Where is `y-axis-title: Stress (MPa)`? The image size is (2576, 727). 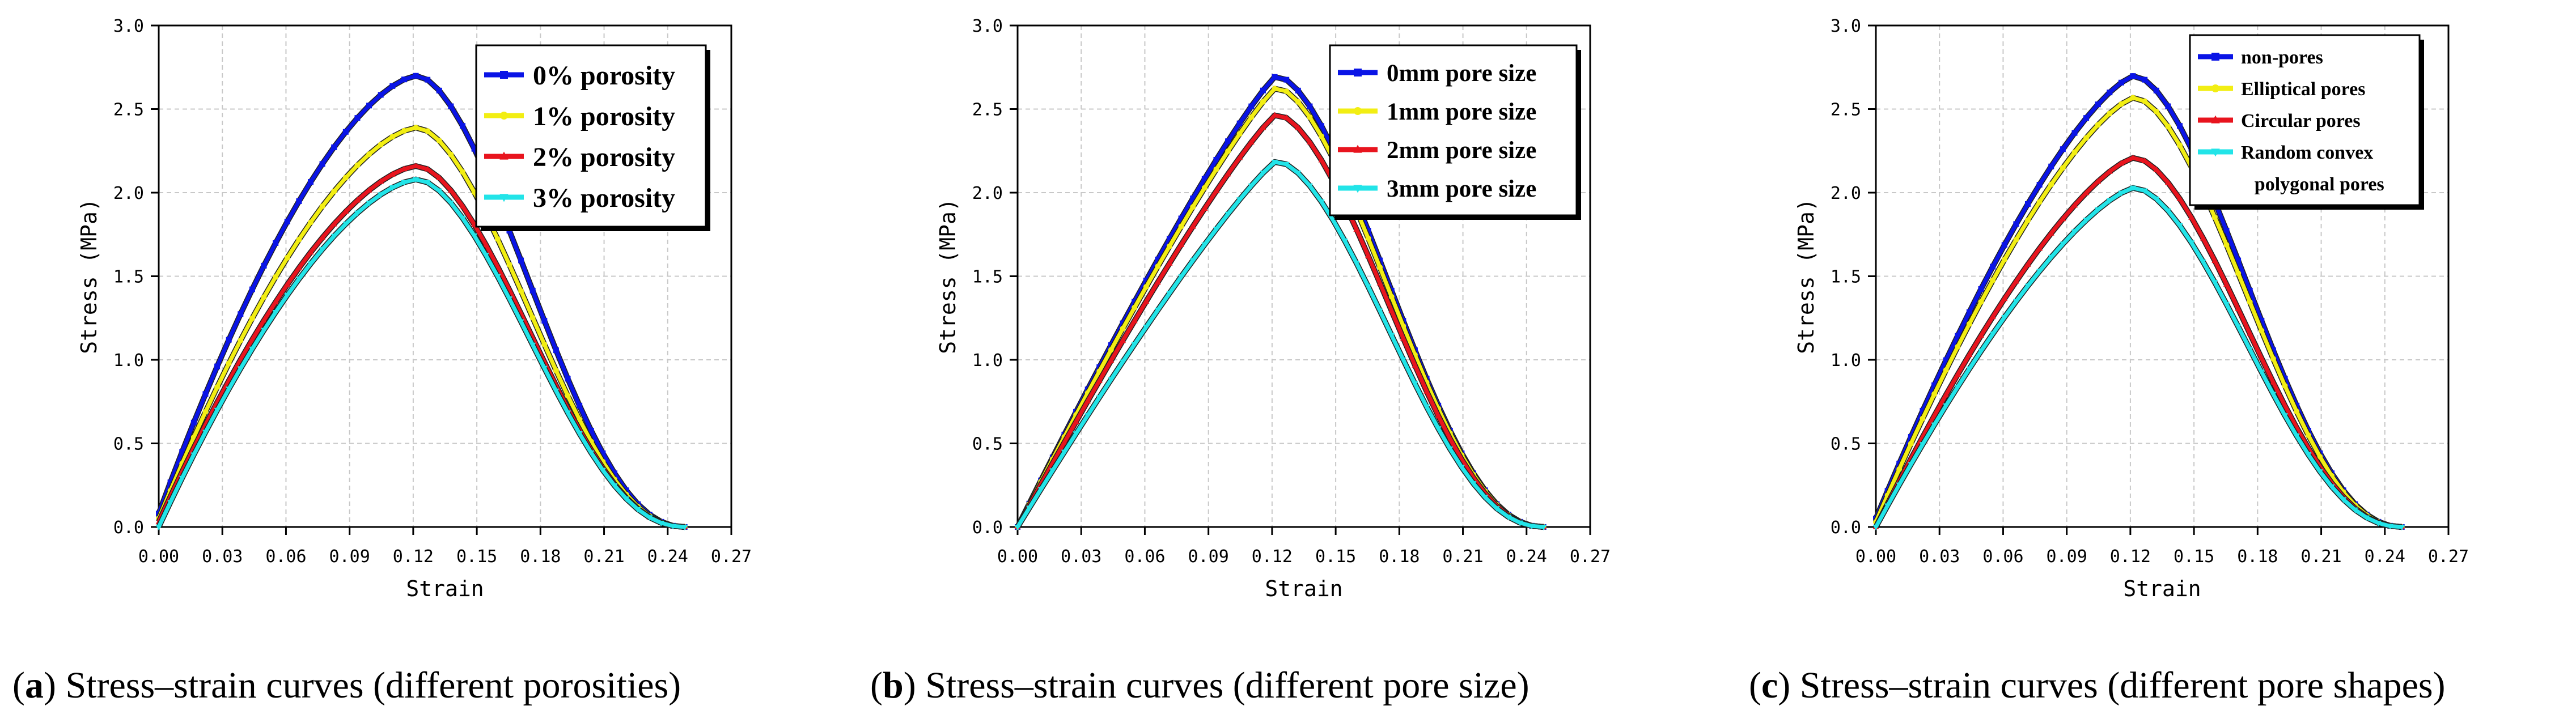 y-axis-title: Stress (MPa) is located at coordinates (1806, 276).